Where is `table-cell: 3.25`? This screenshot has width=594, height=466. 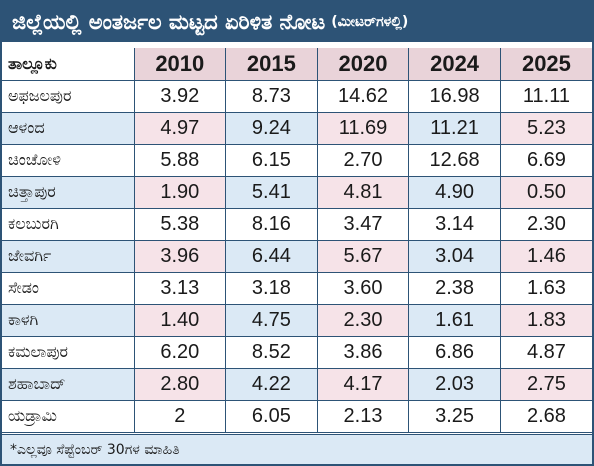
table-cell: 3.25 is located at coordinates (454, 416).